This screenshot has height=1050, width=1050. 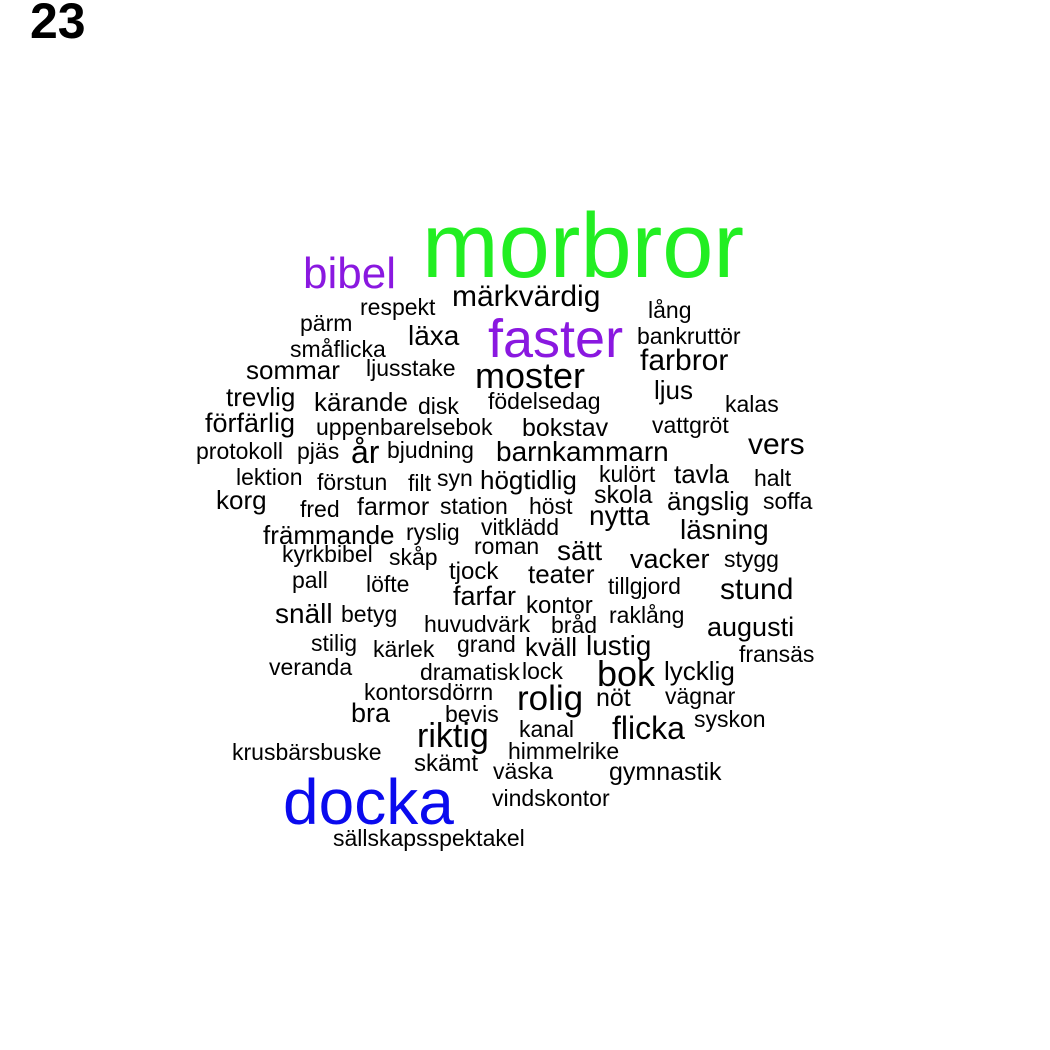 I want to click on word-halt: halt, so click(x=773, y=478).